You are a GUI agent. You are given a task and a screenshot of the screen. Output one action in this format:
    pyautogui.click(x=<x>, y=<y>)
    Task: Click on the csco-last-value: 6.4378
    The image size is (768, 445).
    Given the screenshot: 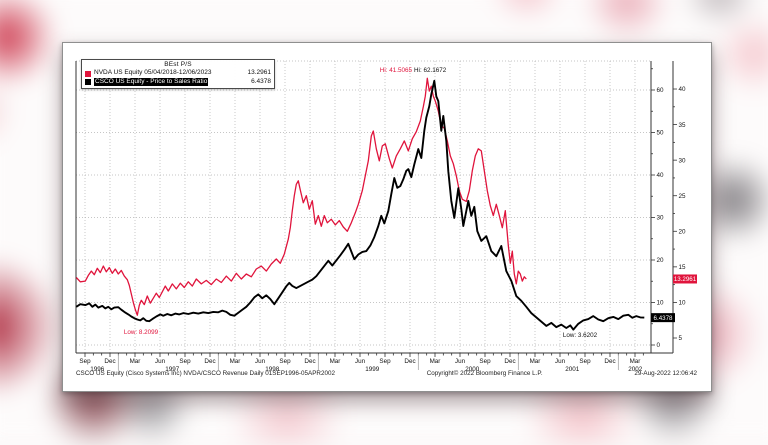 What is the action you would take?
    pyautogui.click(x=261, y=81)
    